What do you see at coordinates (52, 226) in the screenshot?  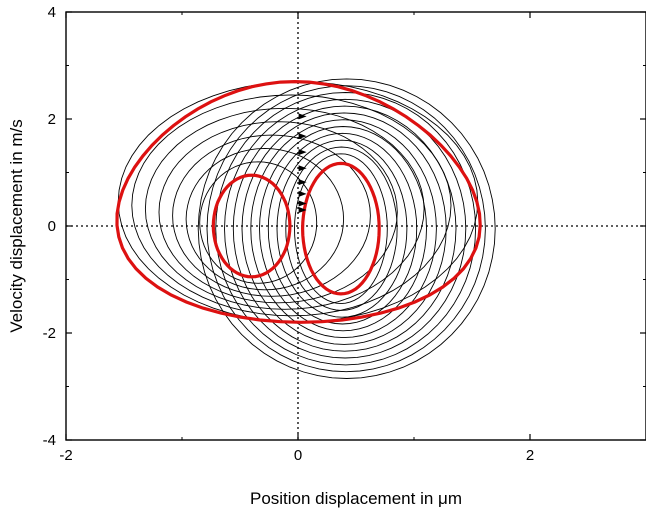 I see `y-tick-label: 0` at bounding box center [52, 226].